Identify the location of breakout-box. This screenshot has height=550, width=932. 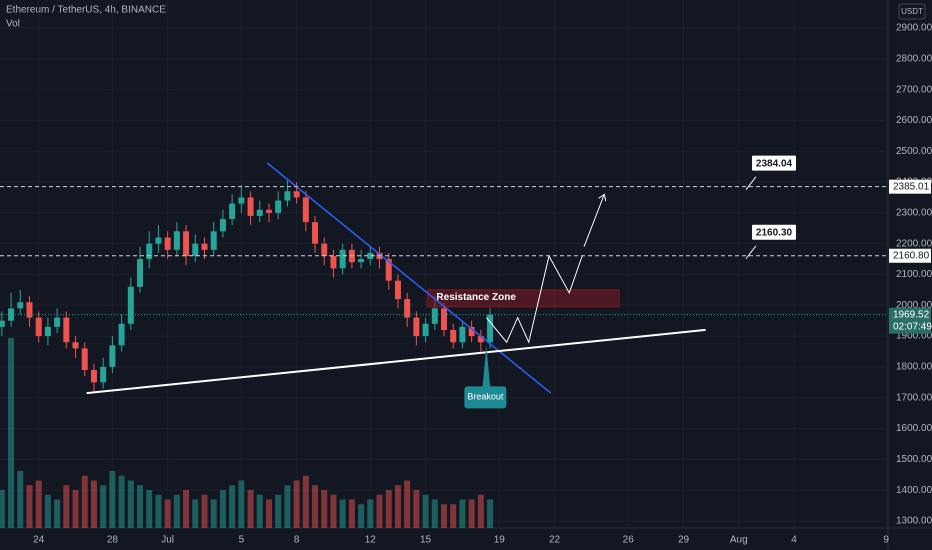
(485, 397).